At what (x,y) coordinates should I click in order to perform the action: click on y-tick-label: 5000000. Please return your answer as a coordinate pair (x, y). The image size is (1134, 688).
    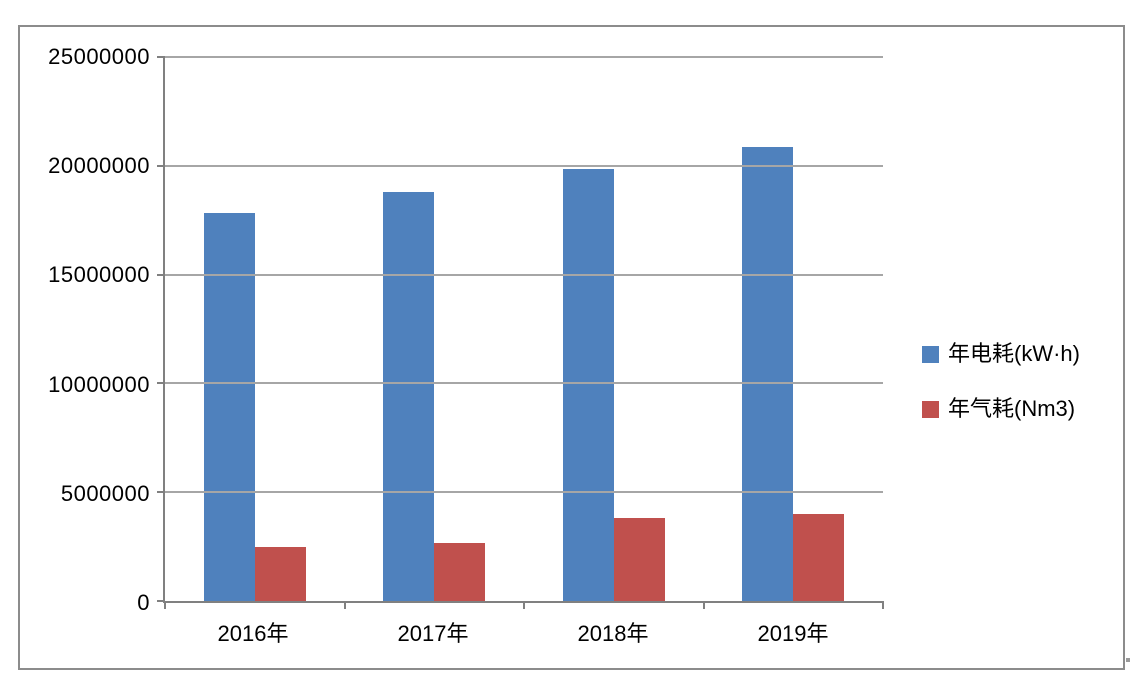
    Looking at the image, I should click on (105, 493).